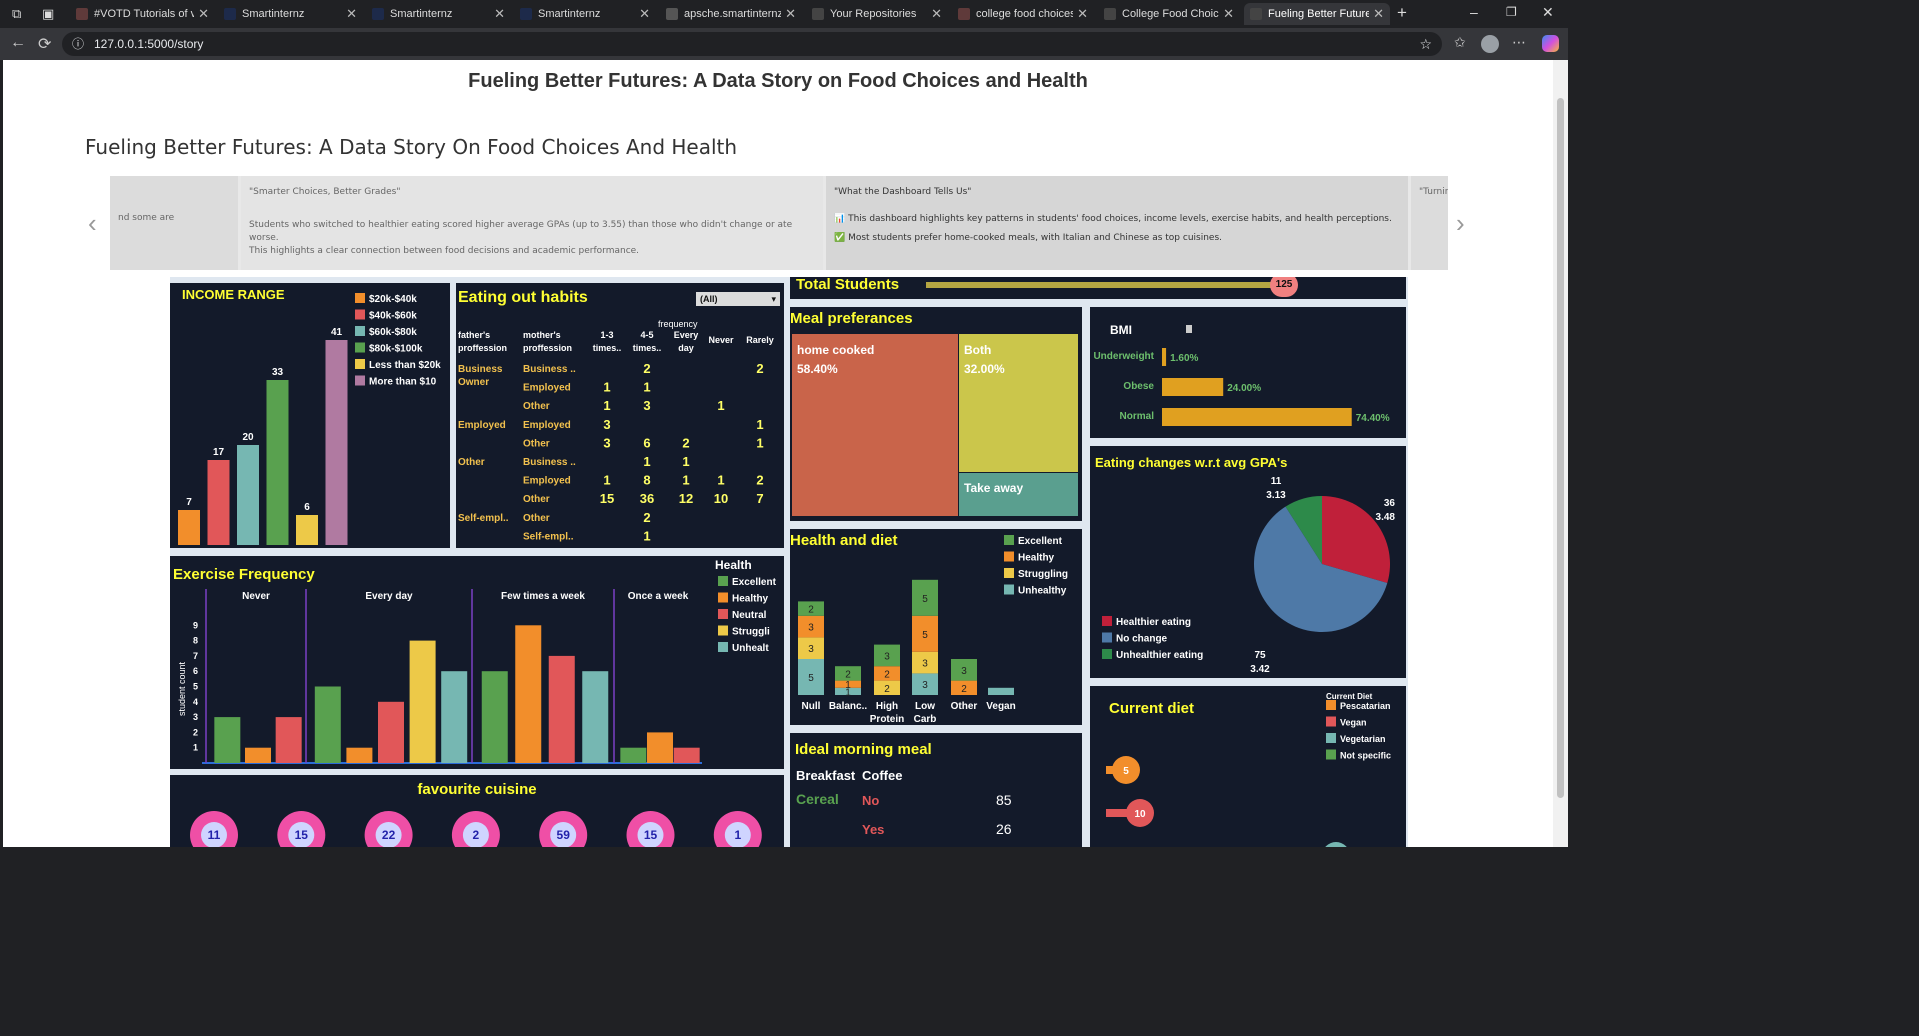  What do you see at coordinates (174, 223) in the screenshot?
I see `story-point-0: nd some are` at bounding box center [174, 223].